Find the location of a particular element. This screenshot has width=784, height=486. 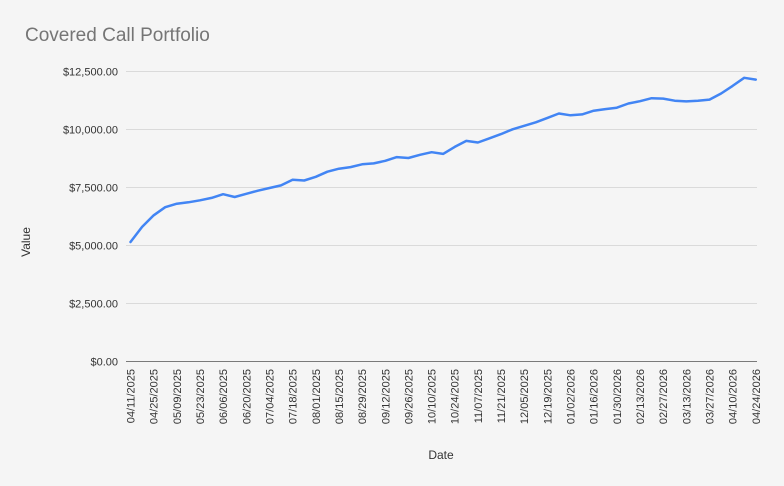

x-axis-tick-label: 05/09/2025 is located at coordinates (178, 396).